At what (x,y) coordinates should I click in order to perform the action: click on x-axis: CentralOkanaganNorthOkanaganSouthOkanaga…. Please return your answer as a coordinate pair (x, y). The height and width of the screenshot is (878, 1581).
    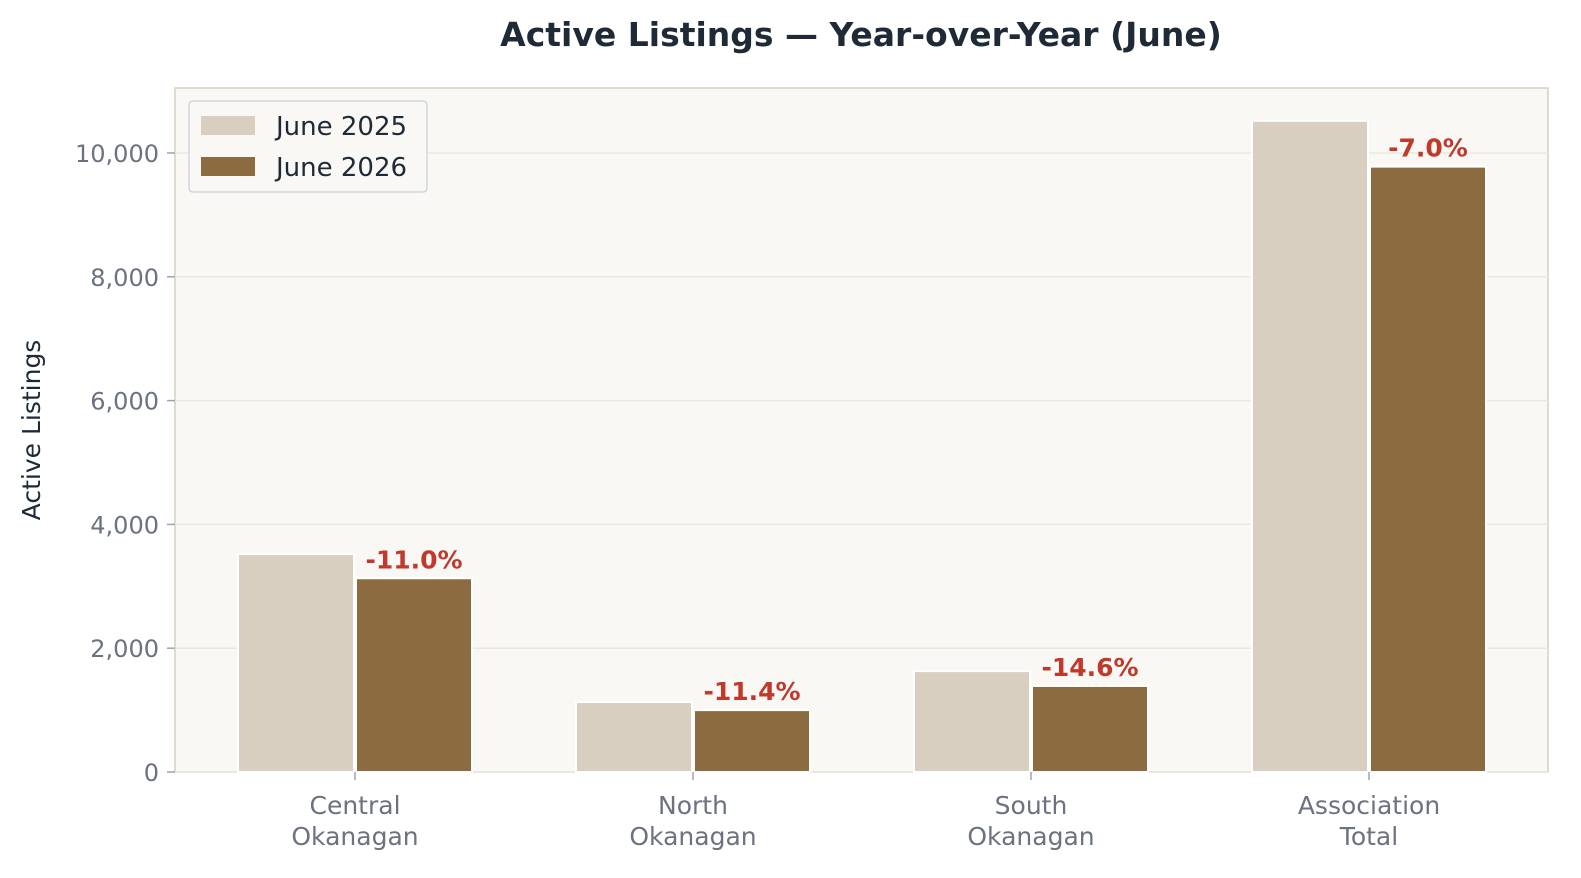
    Looking at the image, I should click on (865, 811).